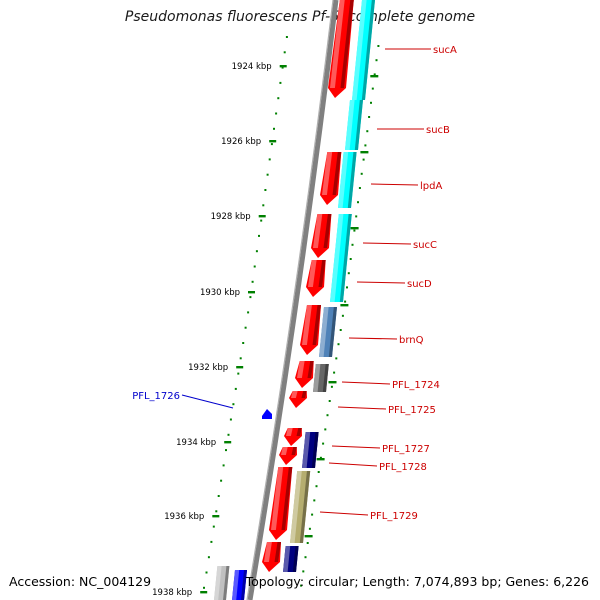 Image resolution: width=600 pixels, height=600 pixels. Describe the element at coordinates (354, 125) in the screenshot. I see `sucb-block` at that location.